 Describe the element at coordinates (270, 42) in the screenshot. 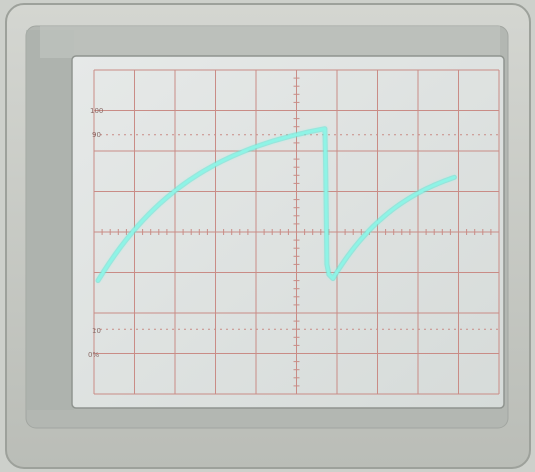

I see `bezel-shadow-top` at that location.